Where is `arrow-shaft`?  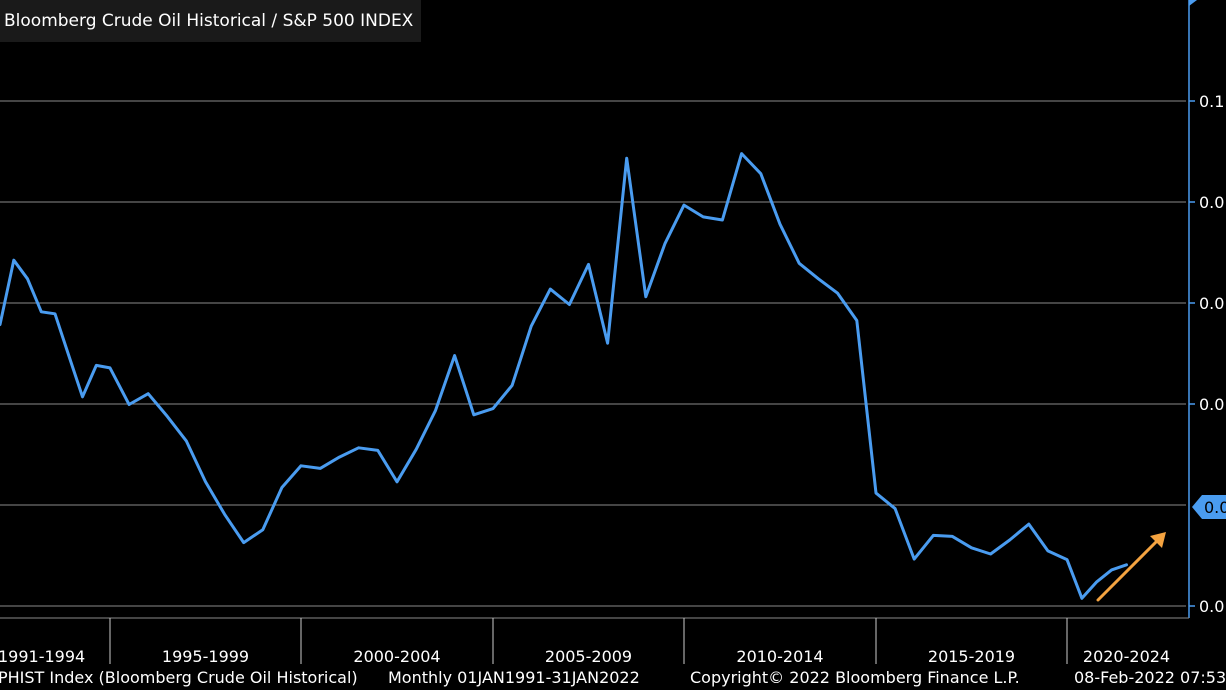 arrow-shaft is located at coordinates (1130, 568).